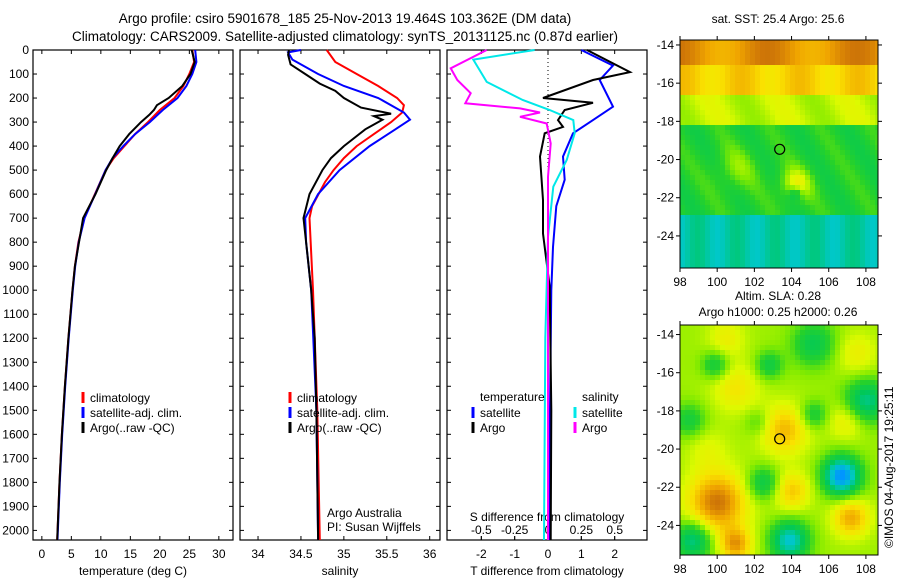 The height and width of the screenshot is (580, 900). I want to click on legend-header: salinity, so click(600, 397).